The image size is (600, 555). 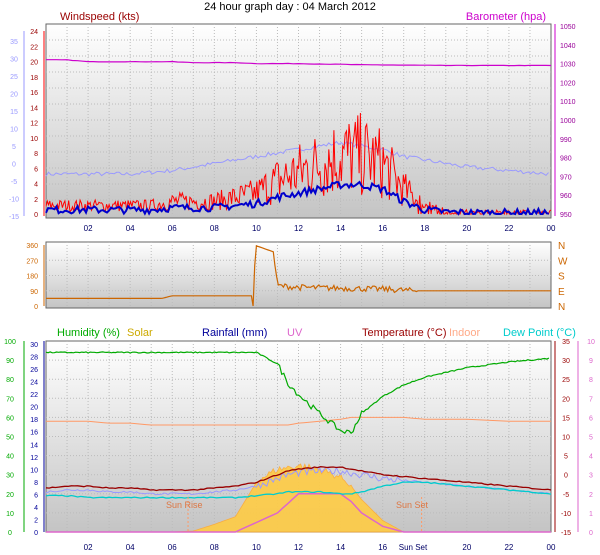 What do you see at coordinates (130, 228) in the screenshot?
I see `x-tick-label: 04` at bounding box center [130, 228].